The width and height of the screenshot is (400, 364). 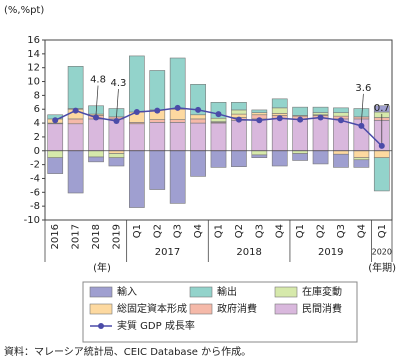 I want to click on y-tick-label: 6, so click(x=37, y=109).